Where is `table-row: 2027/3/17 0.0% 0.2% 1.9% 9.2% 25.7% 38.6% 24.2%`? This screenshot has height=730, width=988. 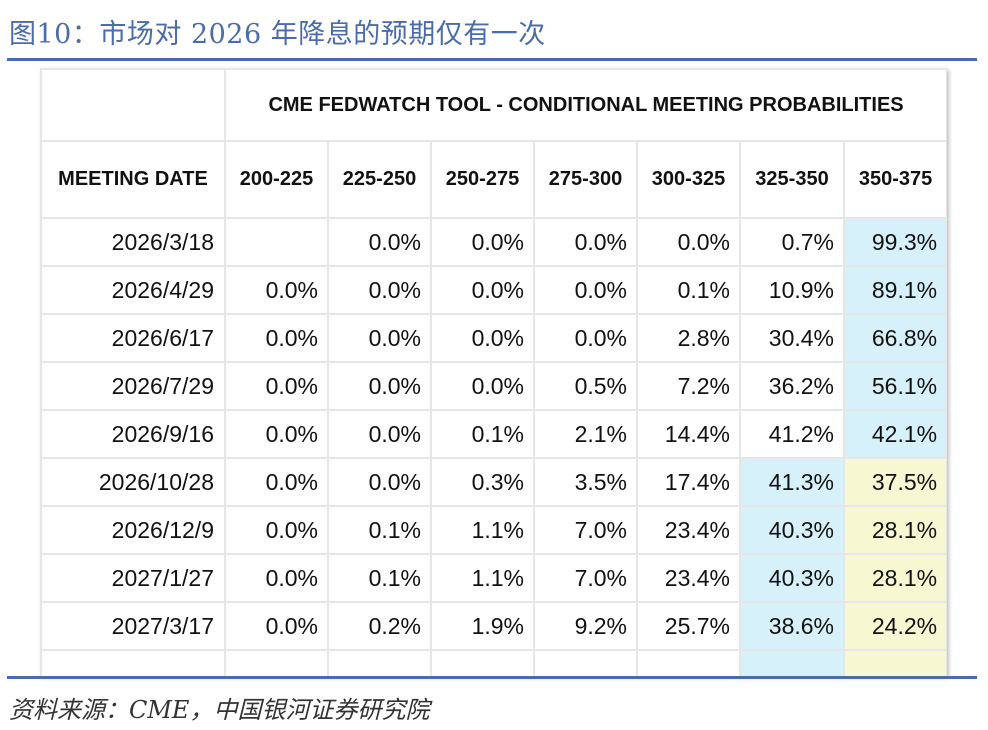 table-row: 2027/3/17 0.0% 0.2% 1.9% 9.2% 25.7% 38.6% 24.2% is located at coordinates (493, 626).